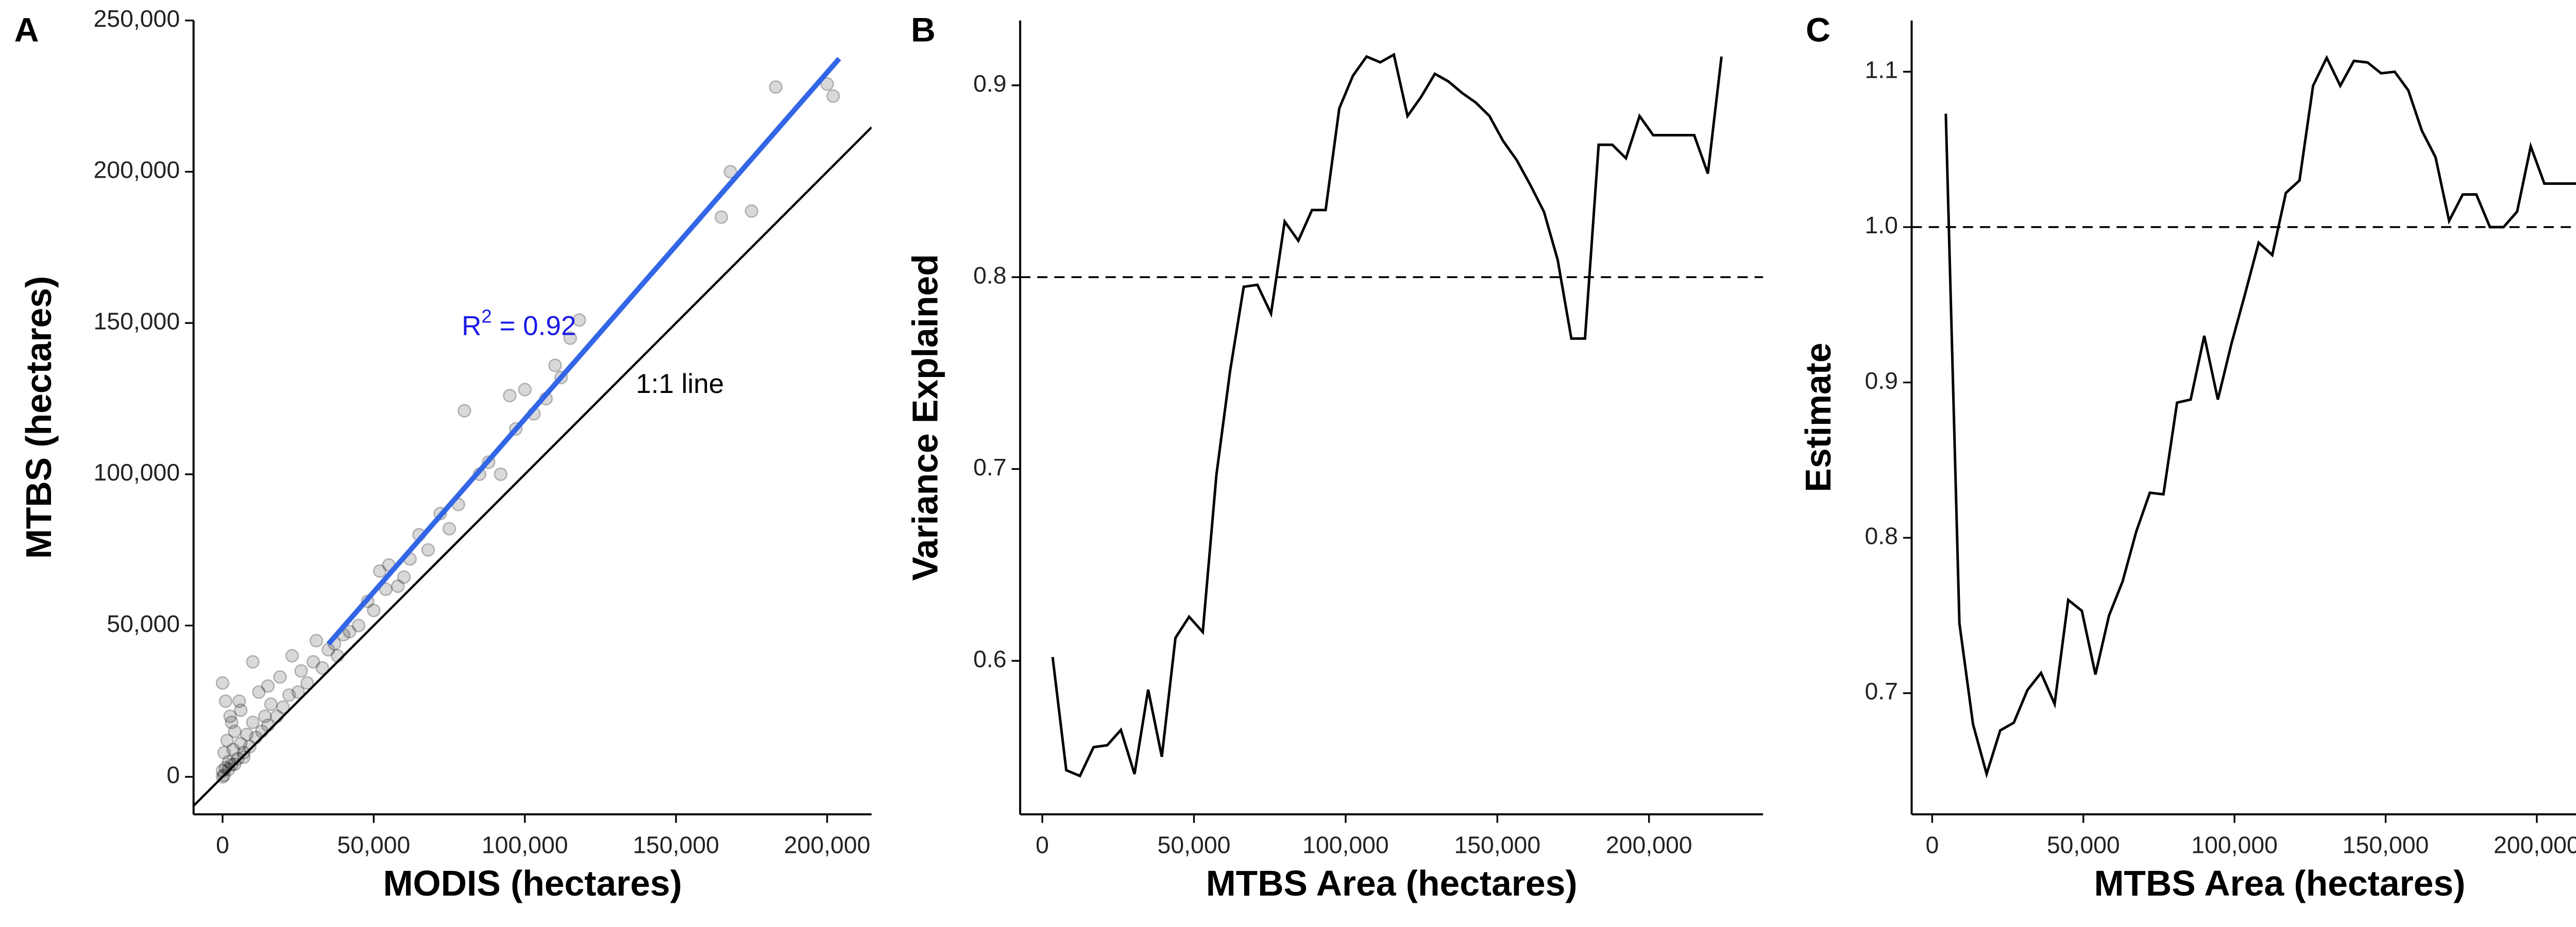 Image resolution: width=2576 pixels, height=927 pixels. What do you see at coordinates (990, 658) in the screenshot?
I see `y-tick-label: 0.6` at bounding box center [990, 658].